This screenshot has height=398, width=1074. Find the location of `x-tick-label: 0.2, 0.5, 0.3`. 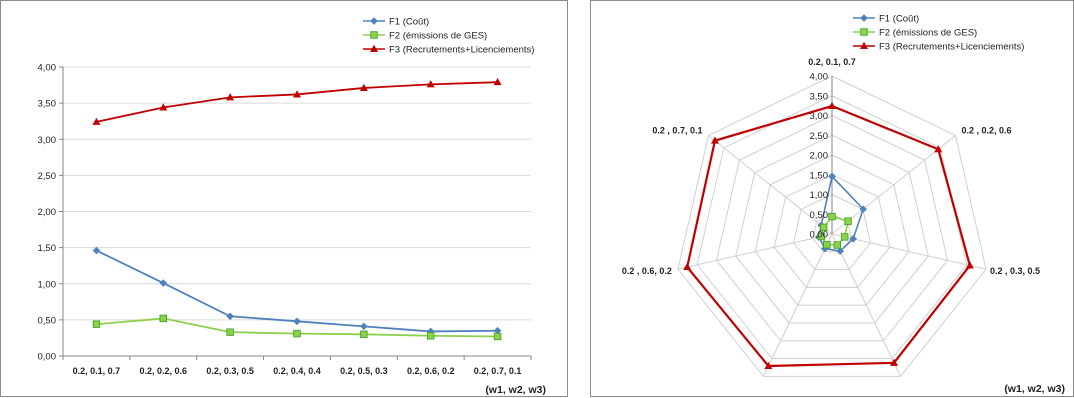

x-tick-label: 0.2, 0.5, 0.3 is located at coordinates (364, 371).